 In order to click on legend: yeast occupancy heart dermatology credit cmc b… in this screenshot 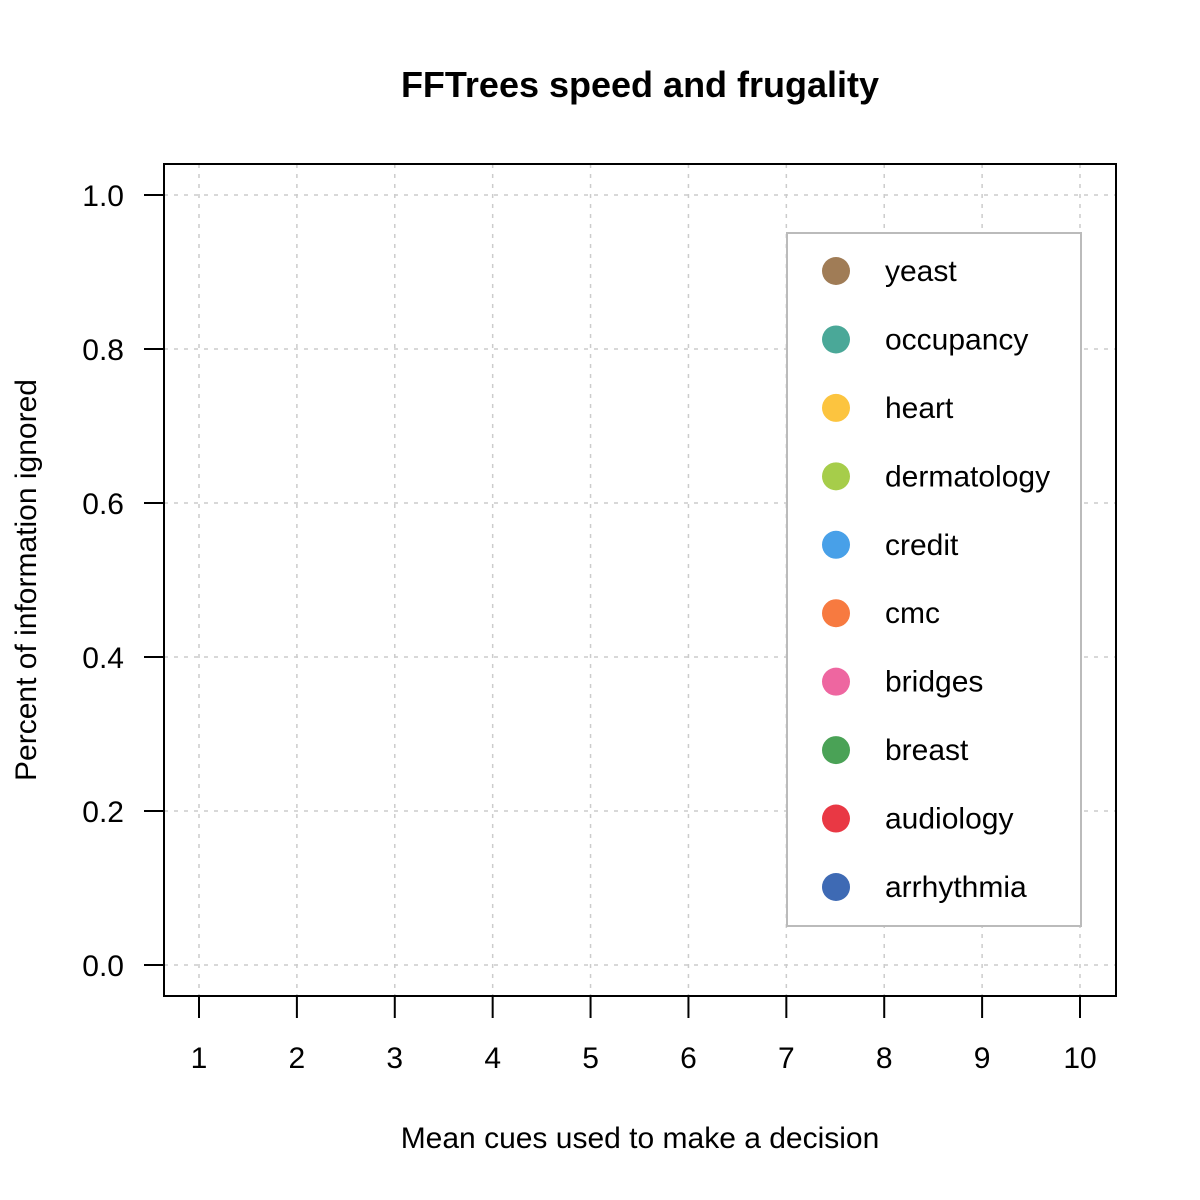, I will do `click(934, 579)`.